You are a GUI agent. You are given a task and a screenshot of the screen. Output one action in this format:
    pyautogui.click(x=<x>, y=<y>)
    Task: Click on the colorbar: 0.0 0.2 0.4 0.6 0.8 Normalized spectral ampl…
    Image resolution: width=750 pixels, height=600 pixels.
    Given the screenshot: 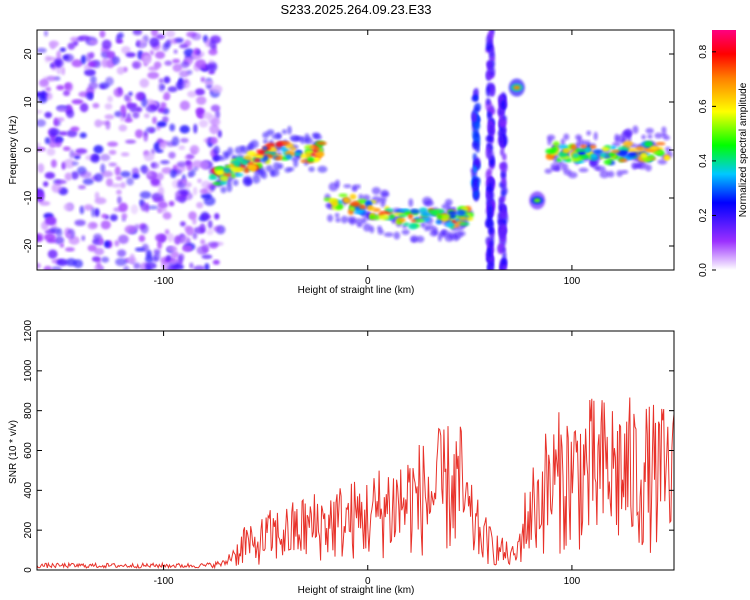 What is the action you would take?
    pyautogui.click(x=723, y=153)
    